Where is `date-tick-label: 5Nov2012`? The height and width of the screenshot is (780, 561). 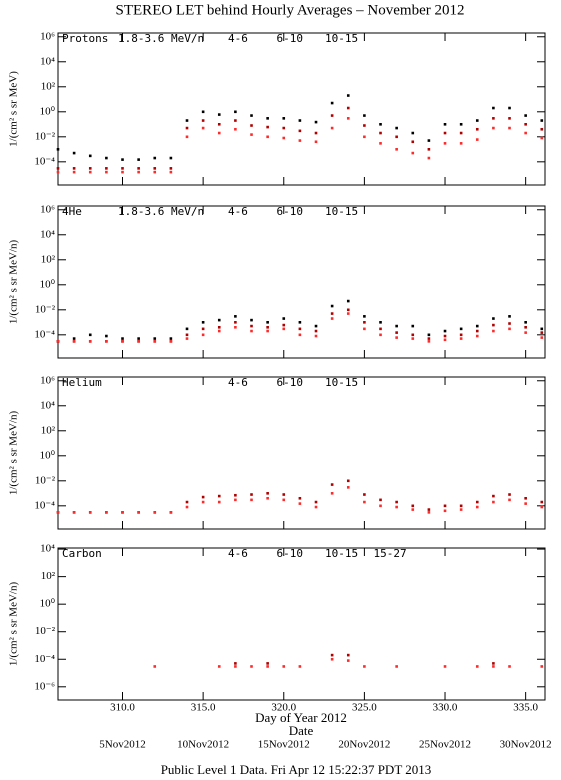 date-tick-label: 5Nov2012 is located at coordinates (122, 745).